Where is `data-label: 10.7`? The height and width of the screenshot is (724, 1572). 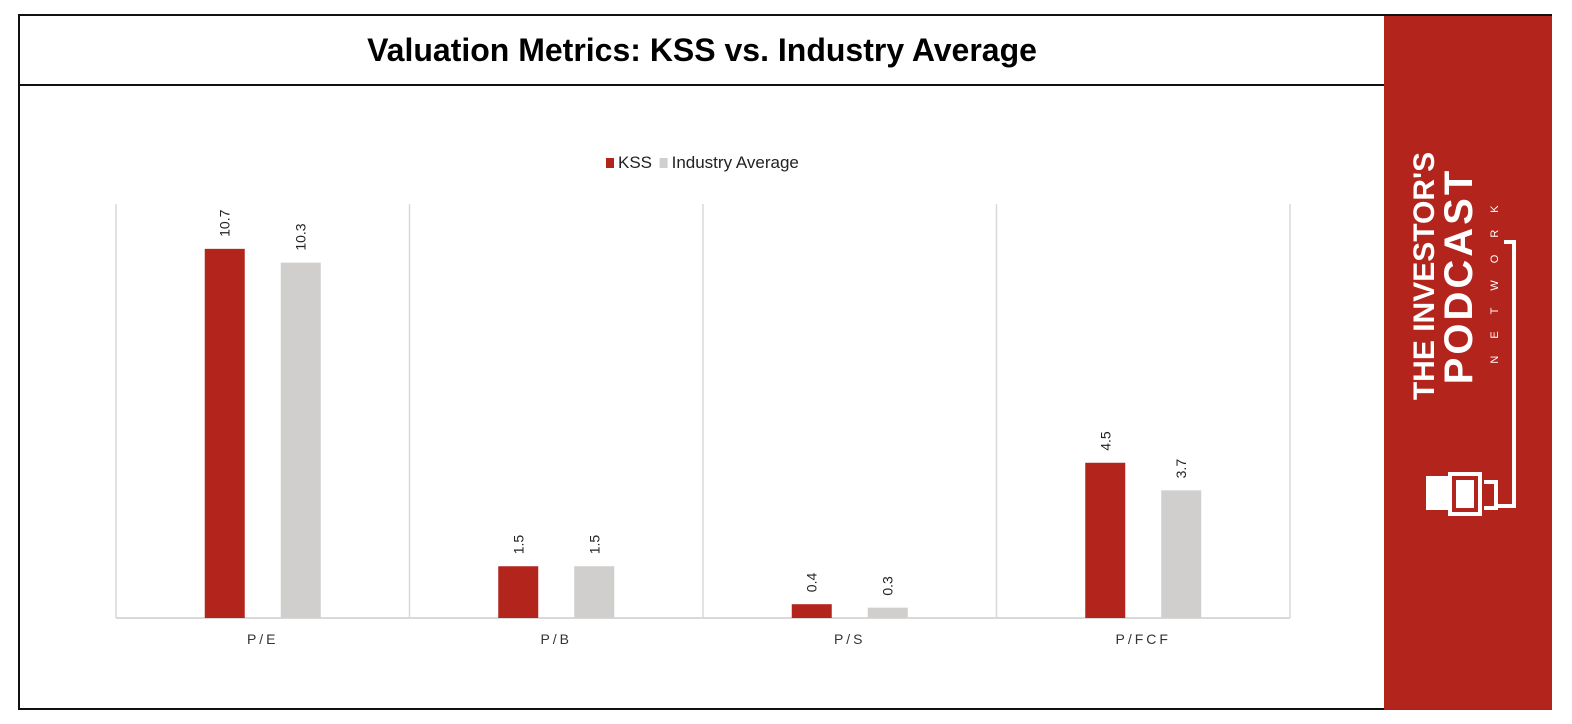
data-label: 10.7 is located at coordinates (225, 222).